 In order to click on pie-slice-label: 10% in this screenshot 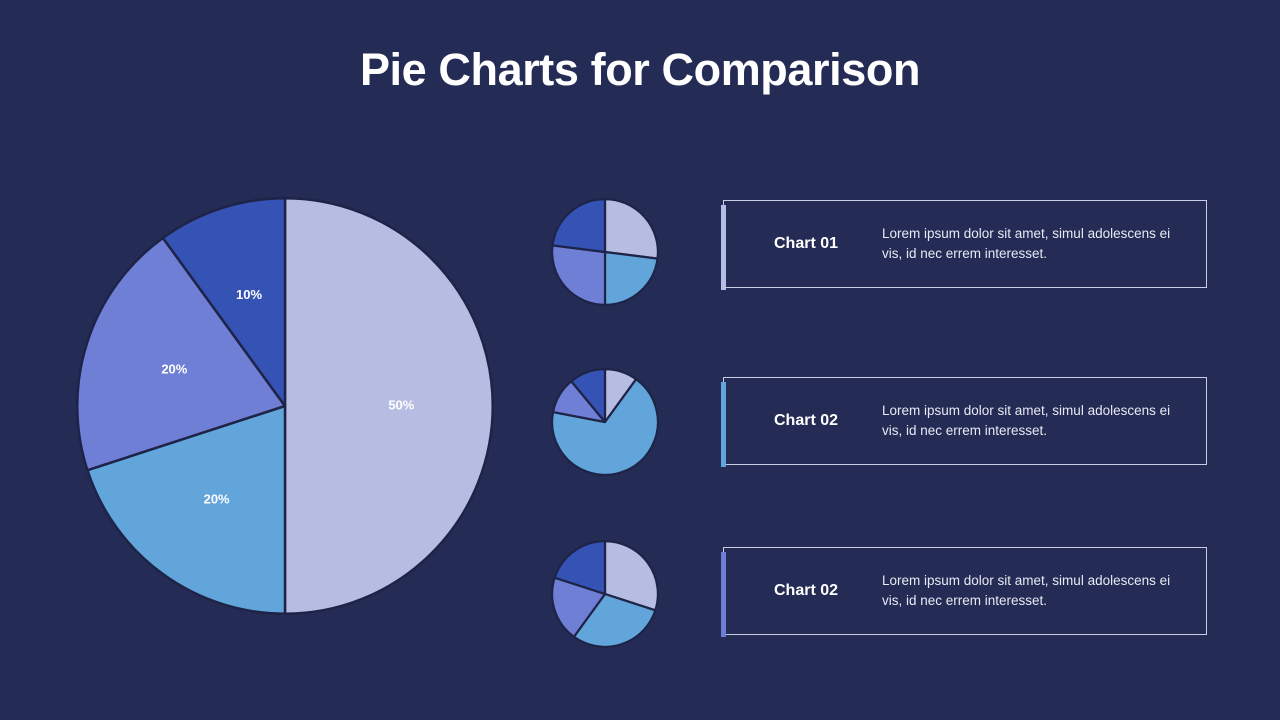, I will do `click(249, 294)`.